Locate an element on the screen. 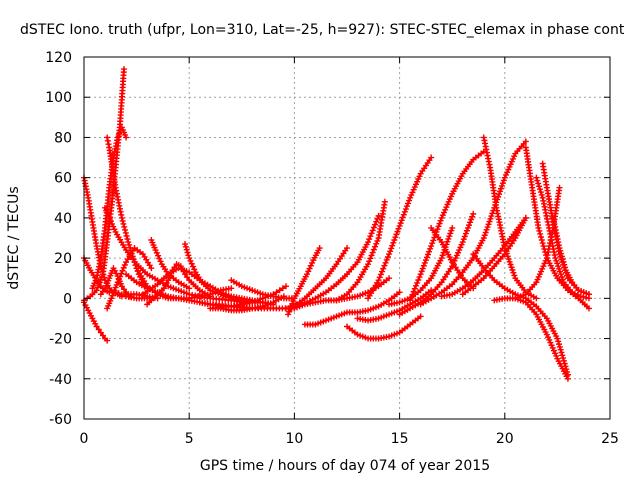 Image resolution: width=640 pixels, height=480 pixels. y-tick-label: 40 is located at coordinates (63, 219).